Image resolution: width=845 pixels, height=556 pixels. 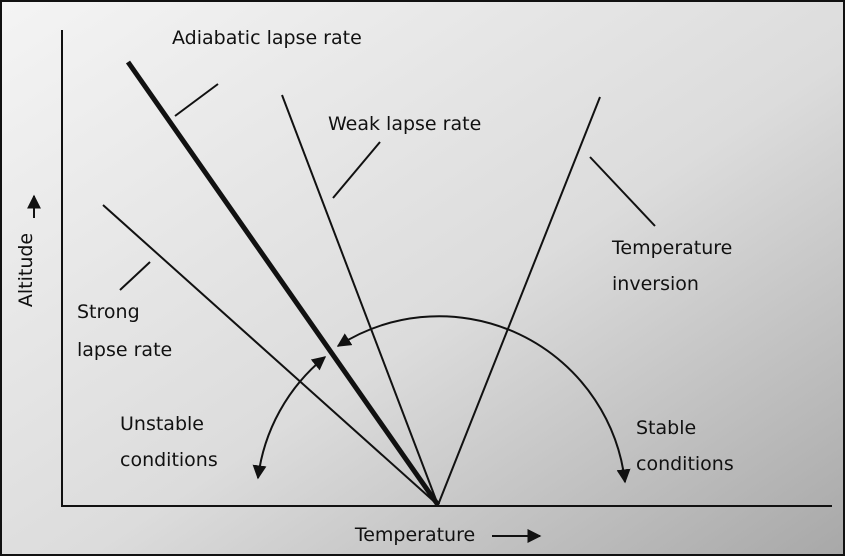 I want to click on line-label: Temperature, so click(x=671, y=248).